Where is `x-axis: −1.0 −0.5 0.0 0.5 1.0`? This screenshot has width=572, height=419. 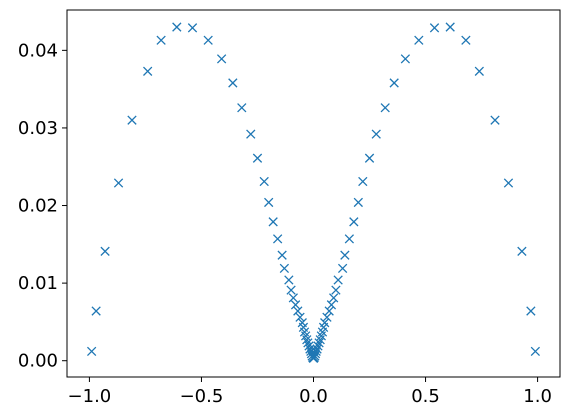 x-axis: −1.0 −0.5 0.0 0.5 1.0 is located at coordinates (310, 392).